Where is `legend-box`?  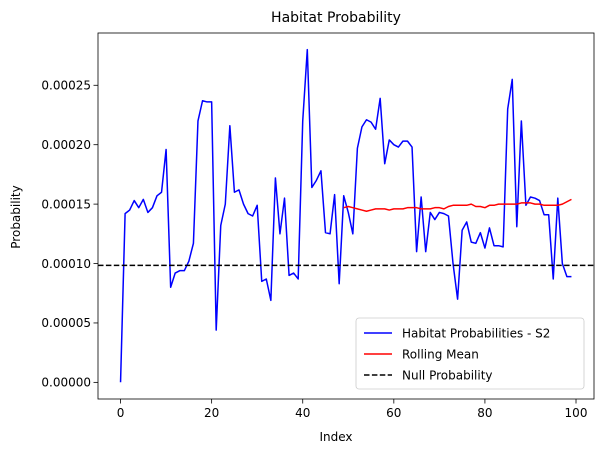 legend-box is located at coordinates (470, 353).